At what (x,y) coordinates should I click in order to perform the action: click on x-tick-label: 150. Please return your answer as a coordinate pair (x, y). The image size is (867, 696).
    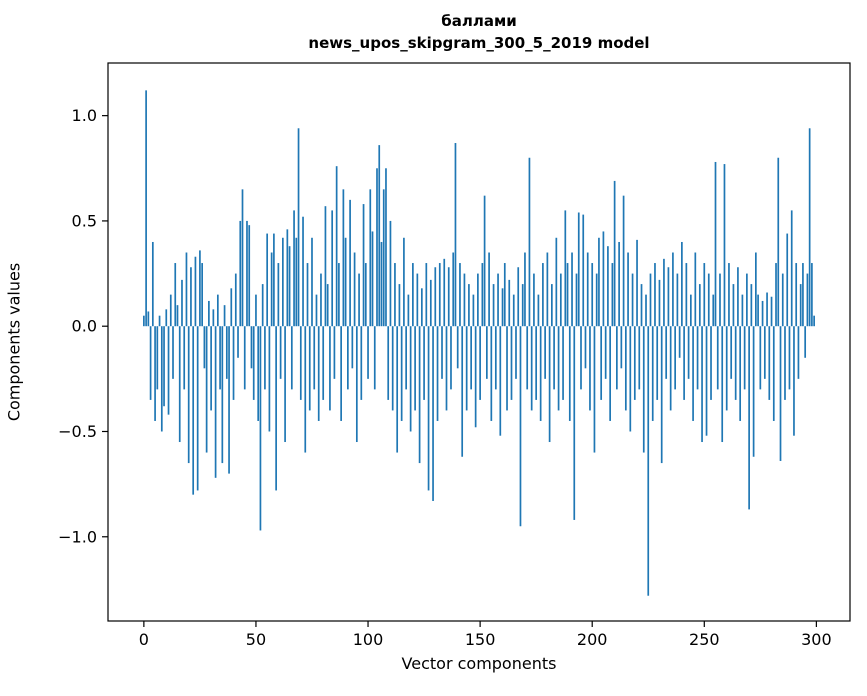
    Looking at the image, I should click on (480, 639).